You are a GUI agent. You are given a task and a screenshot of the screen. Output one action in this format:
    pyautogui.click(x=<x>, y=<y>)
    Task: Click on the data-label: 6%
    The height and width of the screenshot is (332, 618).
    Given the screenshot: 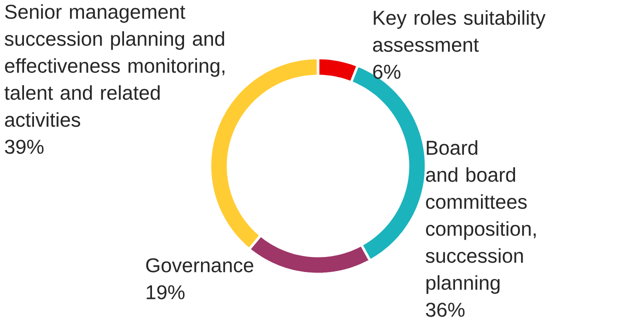 What is the action you would take?
    pyautogui.click(x=386, y=71)
    